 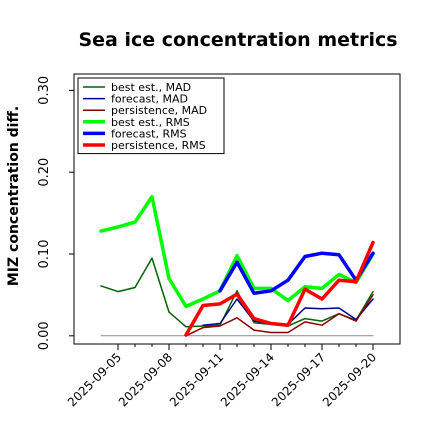 What do you see at coordinates (196, 379) in the screenshot?
I see `x-tick-label: 2025-09-11` at bounding box center [196, 379].